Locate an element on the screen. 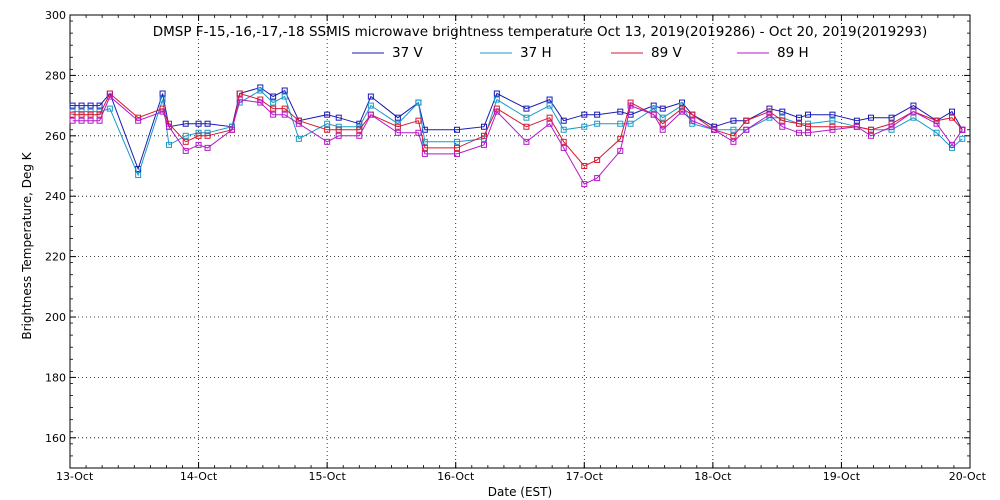 This screenshot has width=1000, height=500. y-tick-label: 180 is located at coordinates (55, 377).